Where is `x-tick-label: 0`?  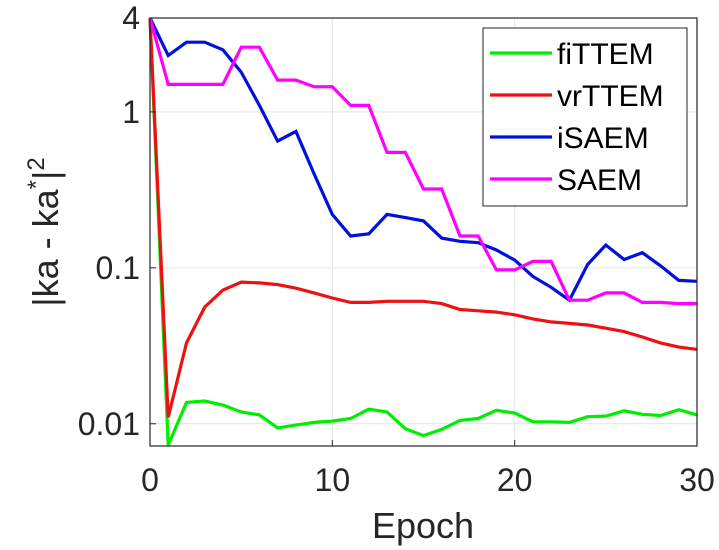
x-tick-label: 0 is located at coordinates (150, 480).